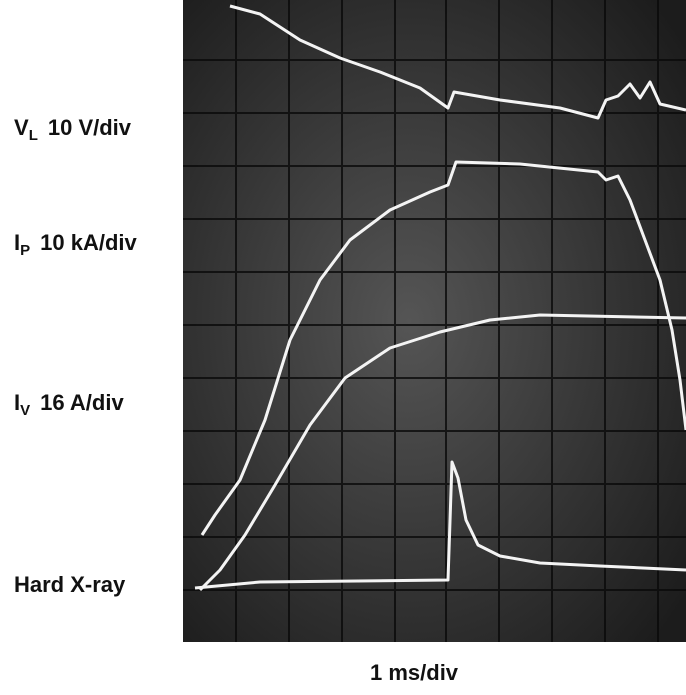 This screenshot has width=686, height=695. I want to click on channel-label: IP 10 kA/div, so click(75, 244).